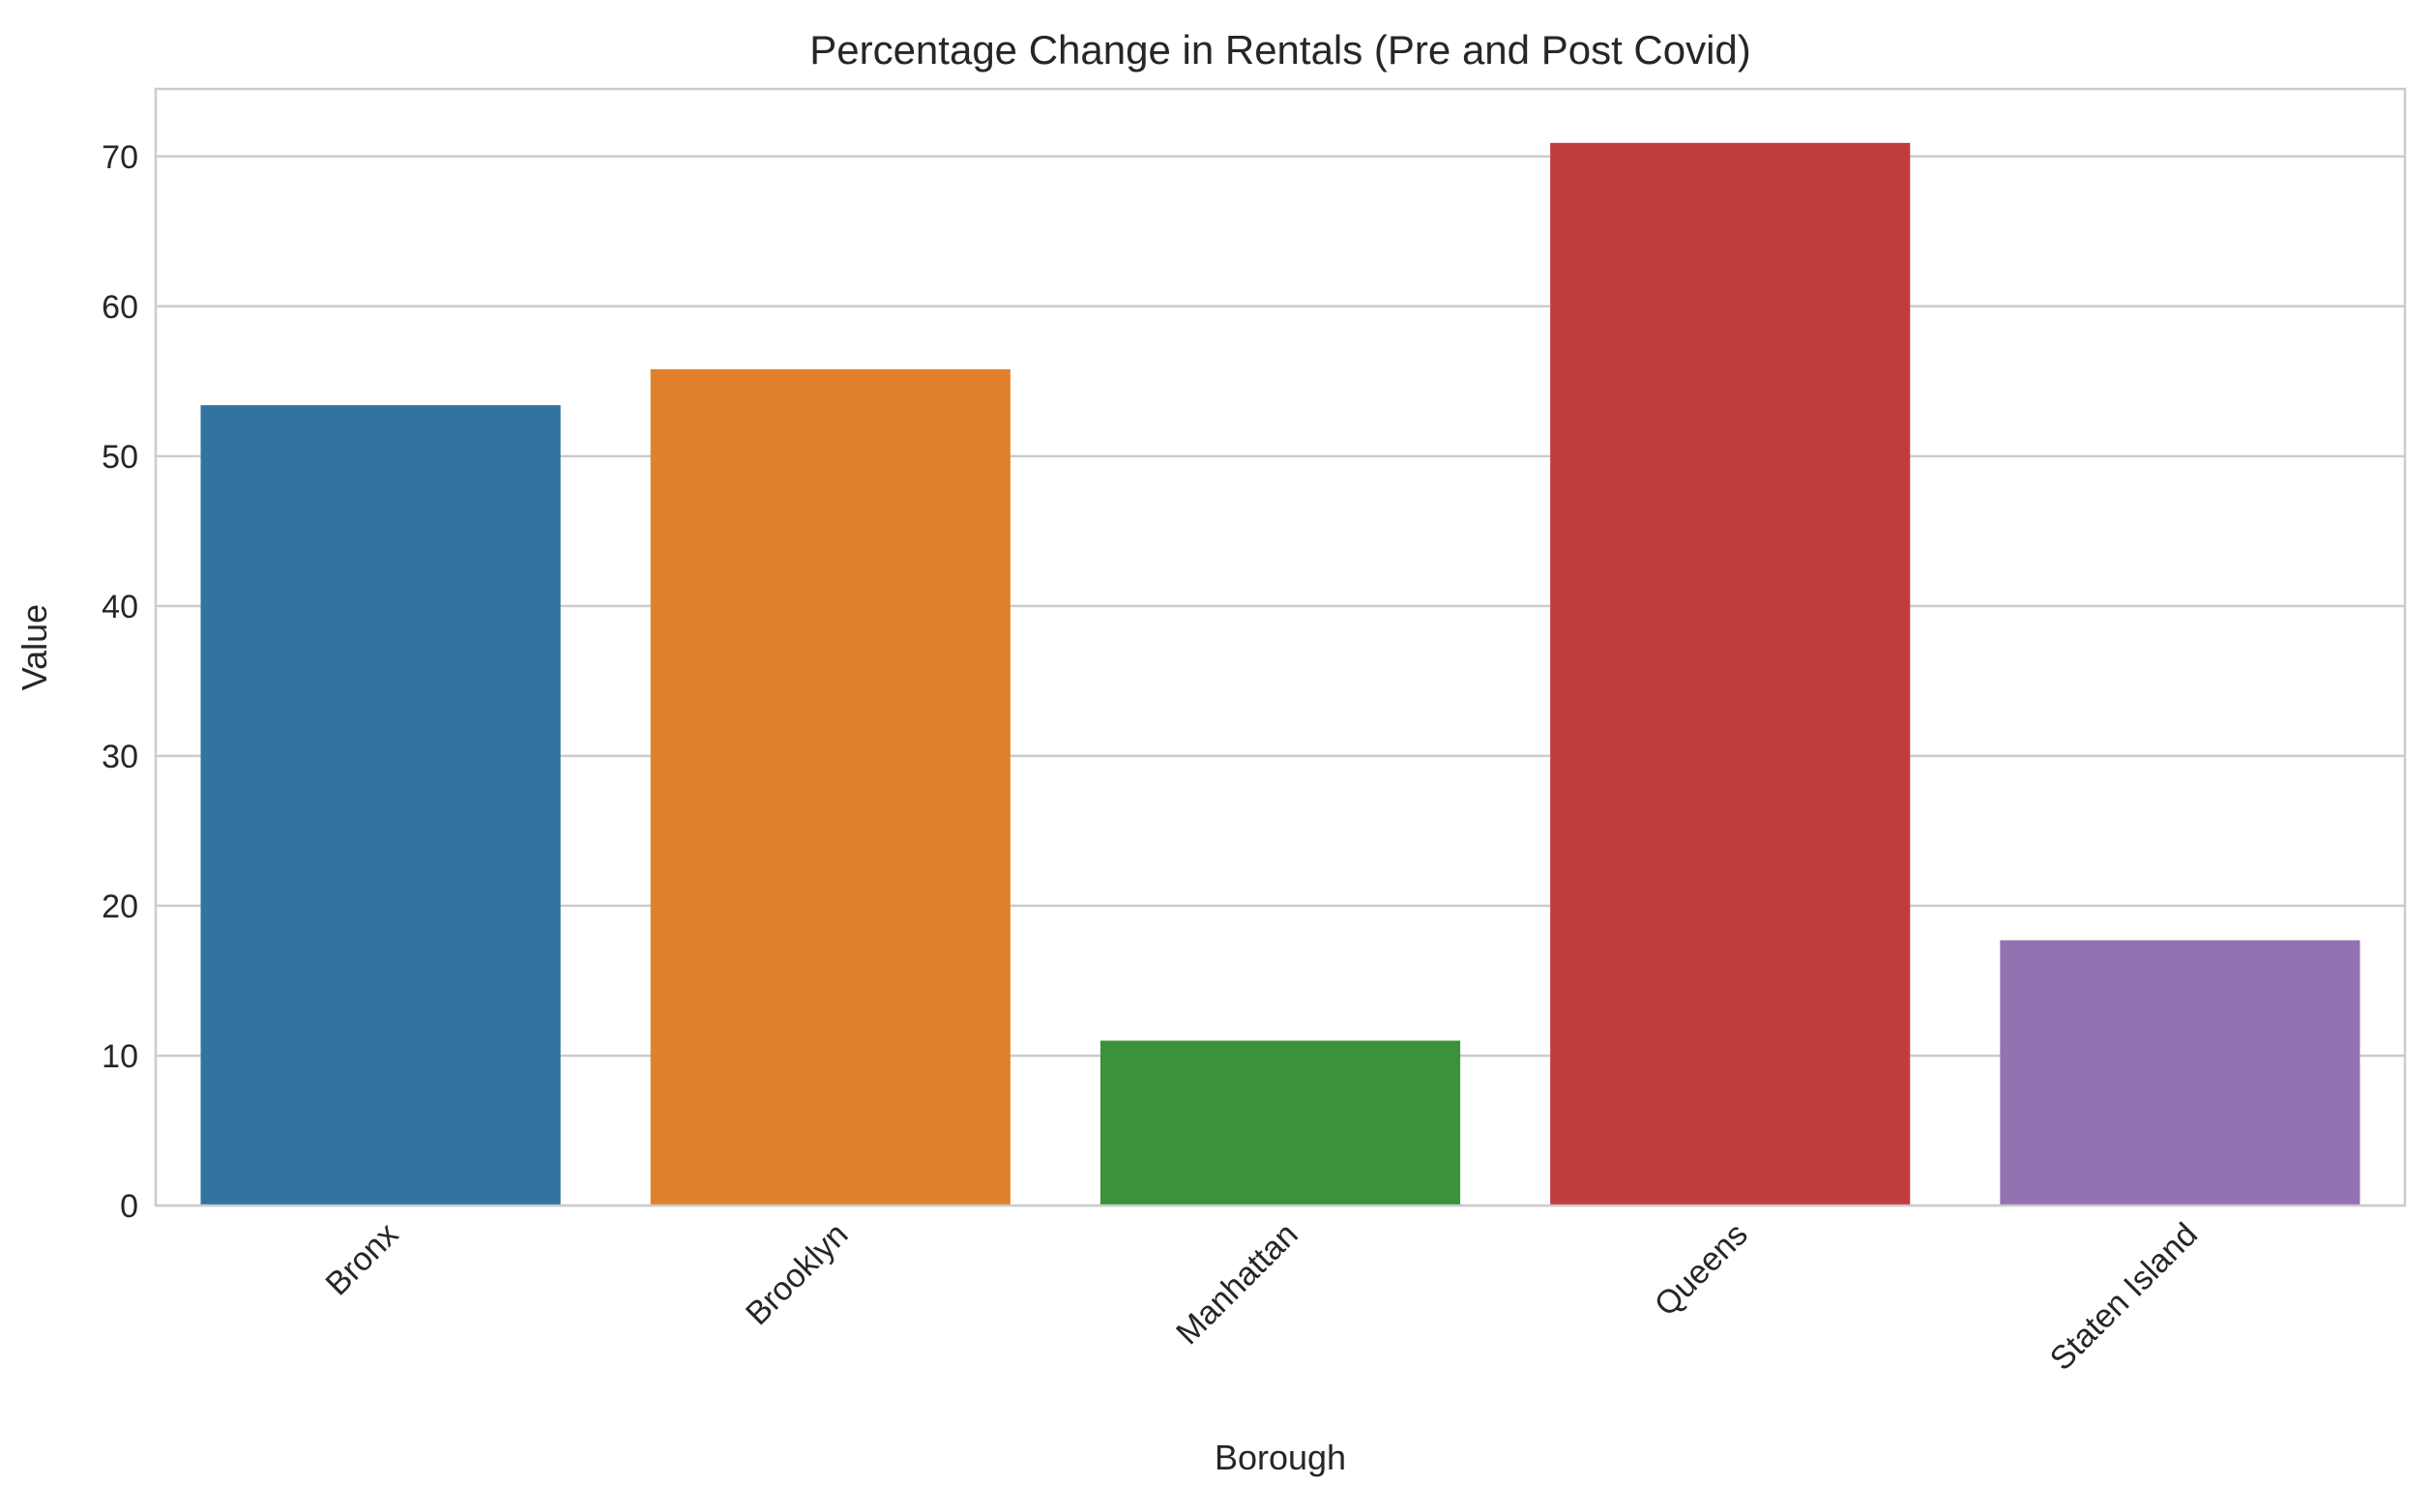 The image size is (2432, 1512). Describe the element at coordinates (120, 1056) in the screenshot. I see `y-tick-label: 10` at that location.